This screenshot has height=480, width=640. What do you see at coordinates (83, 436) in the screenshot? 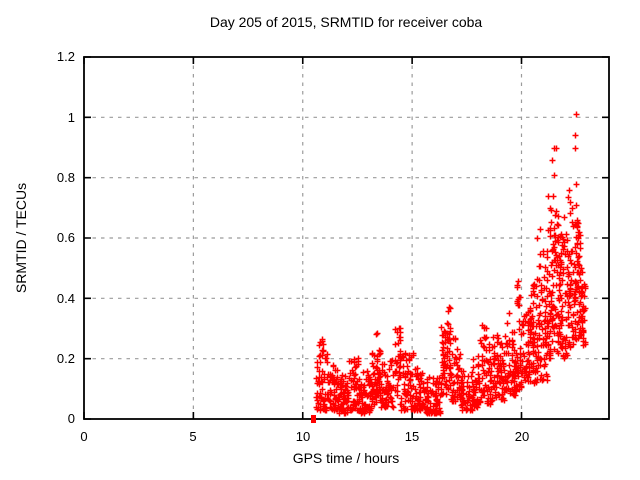
I see `x-tick-label: 0` at bounding box center [83, 436].